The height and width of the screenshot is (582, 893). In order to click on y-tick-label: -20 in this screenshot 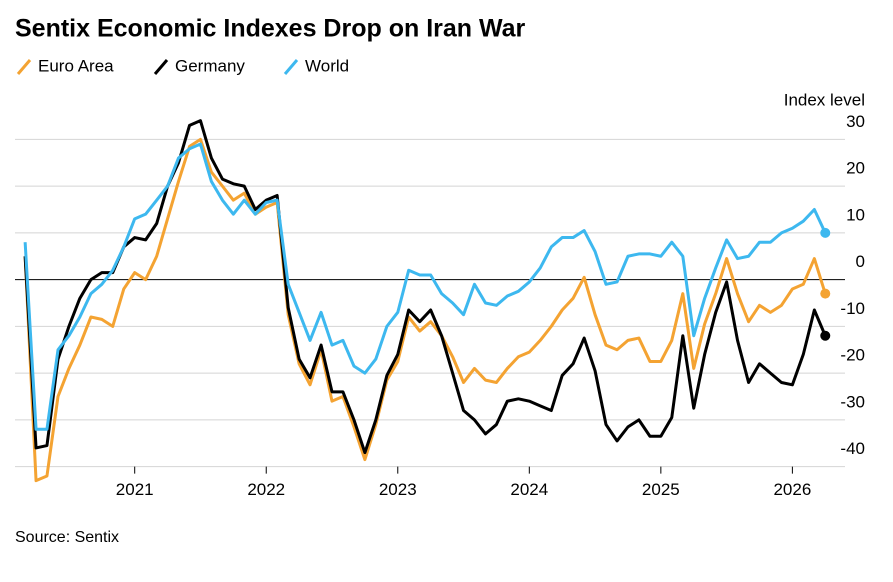, I will do `click(852, 355)`.